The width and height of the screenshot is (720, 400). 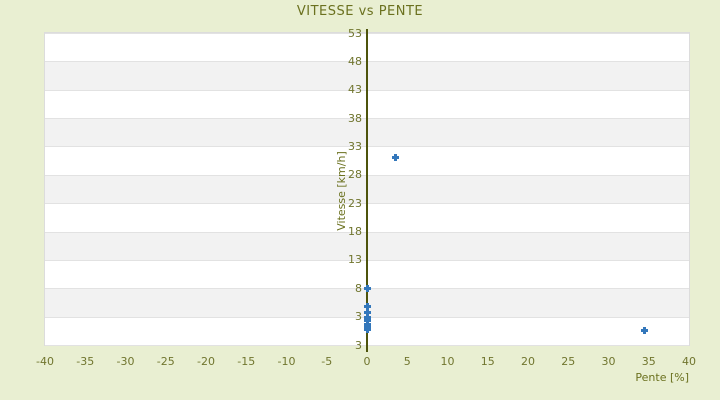 What do you see at coordinates (447, 361) in the screenshot?
I see `x-tick-label: 10` at bounding box center [447, 361].